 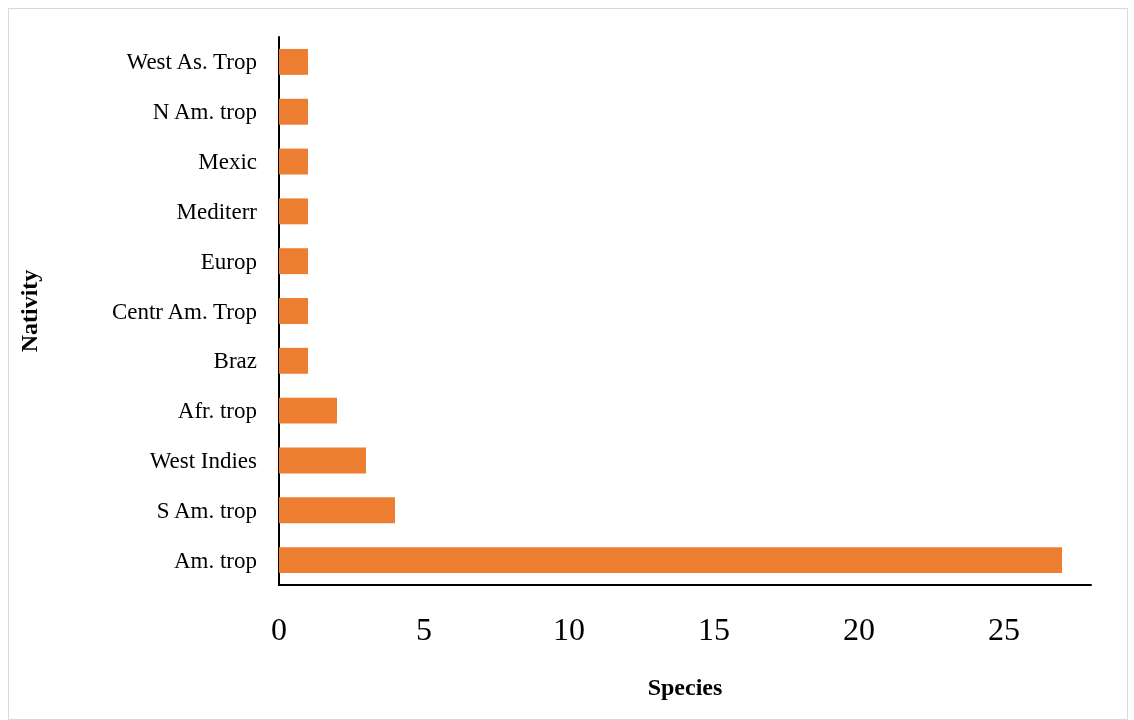 I want to click on y-tick-label: Europ, so click(x=228, y=261).